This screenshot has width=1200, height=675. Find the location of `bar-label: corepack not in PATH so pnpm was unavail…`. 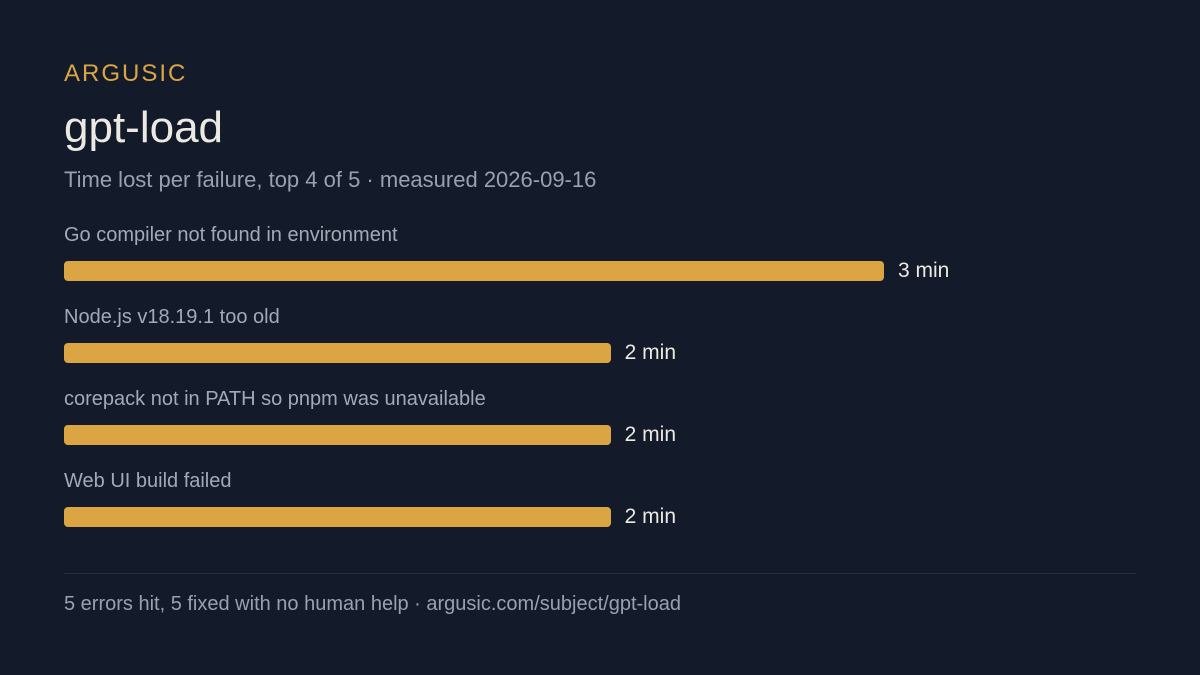

bar-label: corepack not in PATH so pnpm was unavail… is located at coordinates (275, 399).